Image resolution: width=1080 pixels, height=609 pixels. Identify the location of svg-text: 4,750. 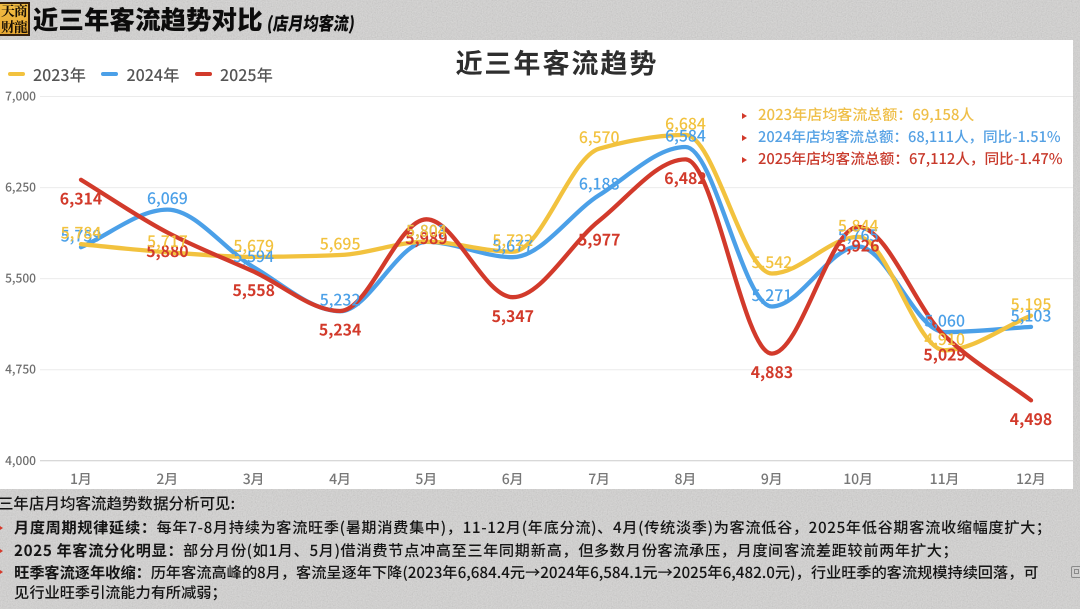
(20, 369).